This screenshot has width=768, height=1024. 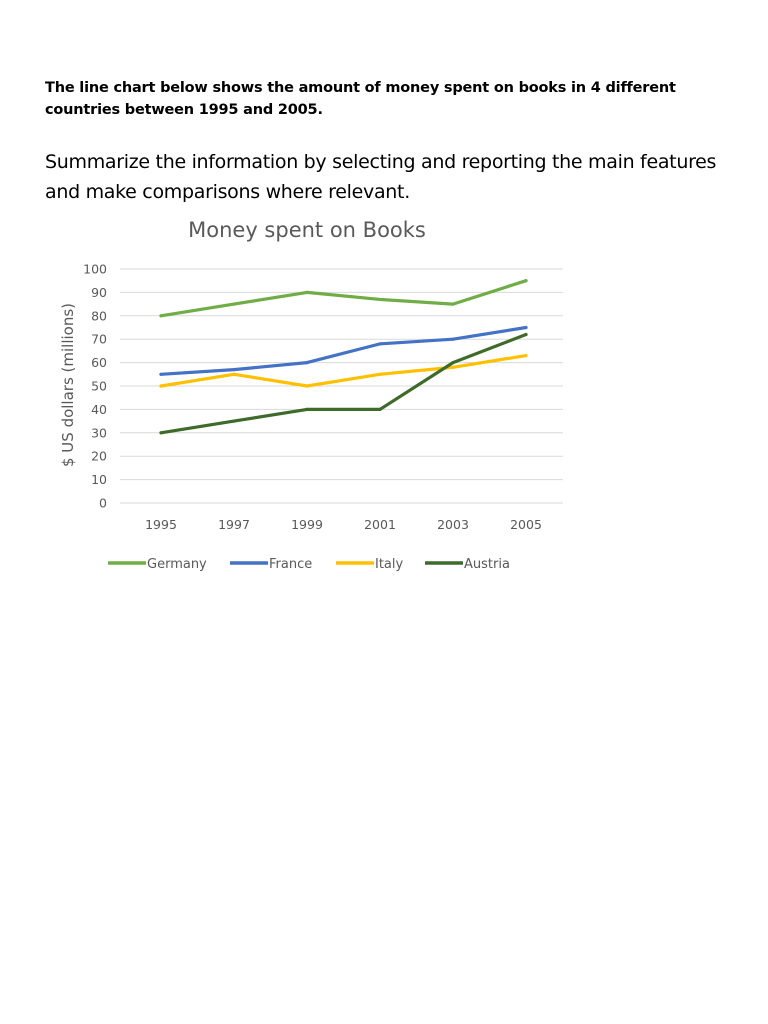 I want to click on x-tick-label: 1999, so click(x=307, y=524).